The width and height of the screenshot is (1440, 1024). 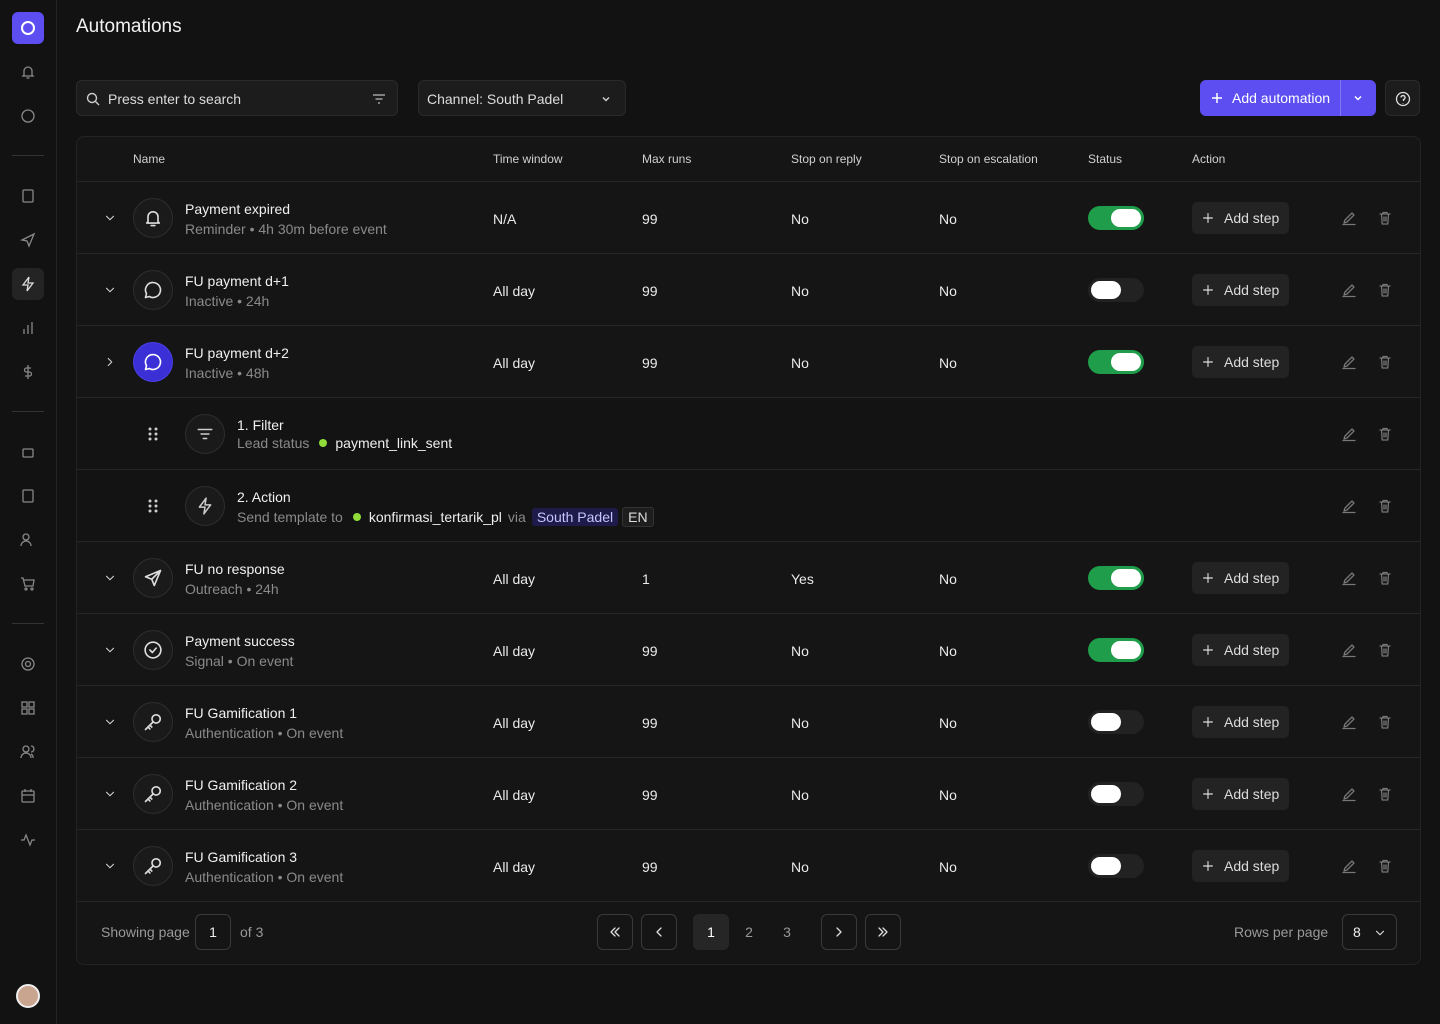 What do you see at coordinates (213, 932) in the screenshot?
I see `page-input: 1` at bounding box center [213, 932].